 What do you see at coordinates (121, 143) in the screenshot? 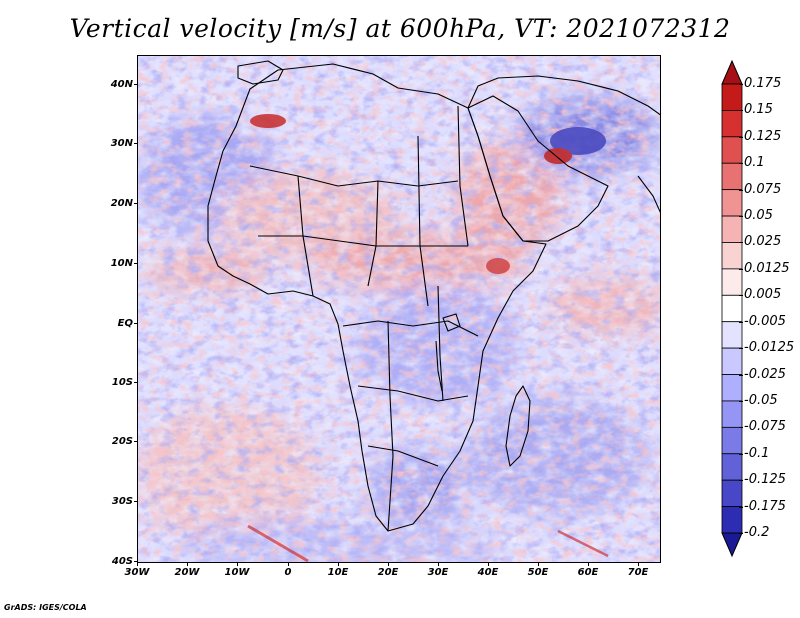
I see `lat-label-30n: 30N` at bounding box center [121, 143].